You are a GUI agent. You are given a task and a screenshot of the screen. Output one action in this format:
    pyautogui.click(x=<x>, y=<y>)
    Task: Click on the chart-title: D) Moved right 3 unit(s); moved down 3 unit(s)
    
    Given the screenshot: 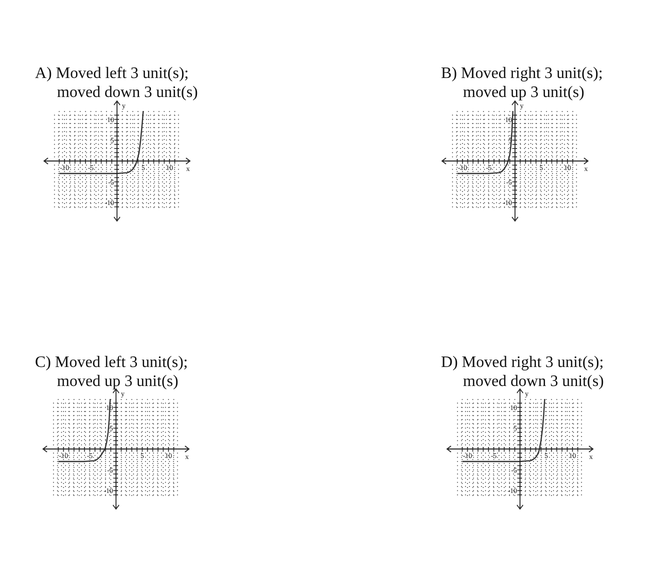 What is the action you would take?
    pyautogui.click(x=523, y=372)
    